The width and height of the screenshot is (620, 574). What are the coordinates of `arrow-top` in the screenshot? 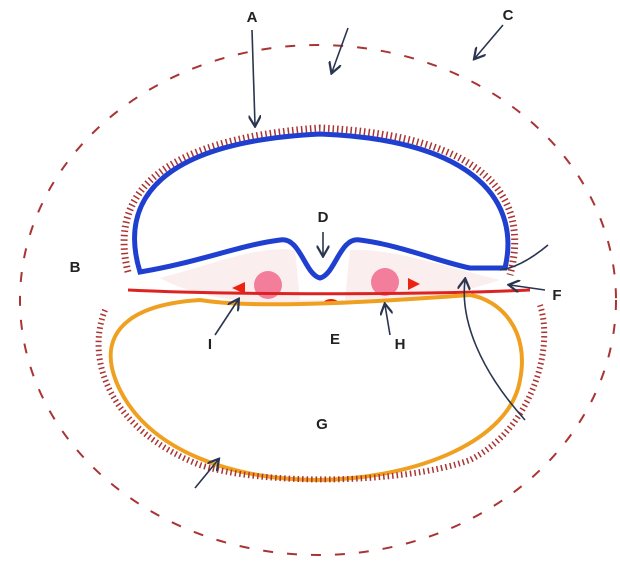 It's located at (340, 49).